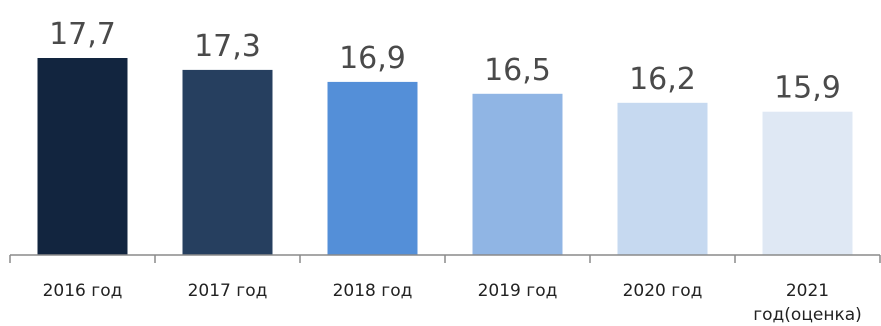 This screenshot has height=326, width=881. I want to click on category-label-1: 2017 год, so click(228, 291).